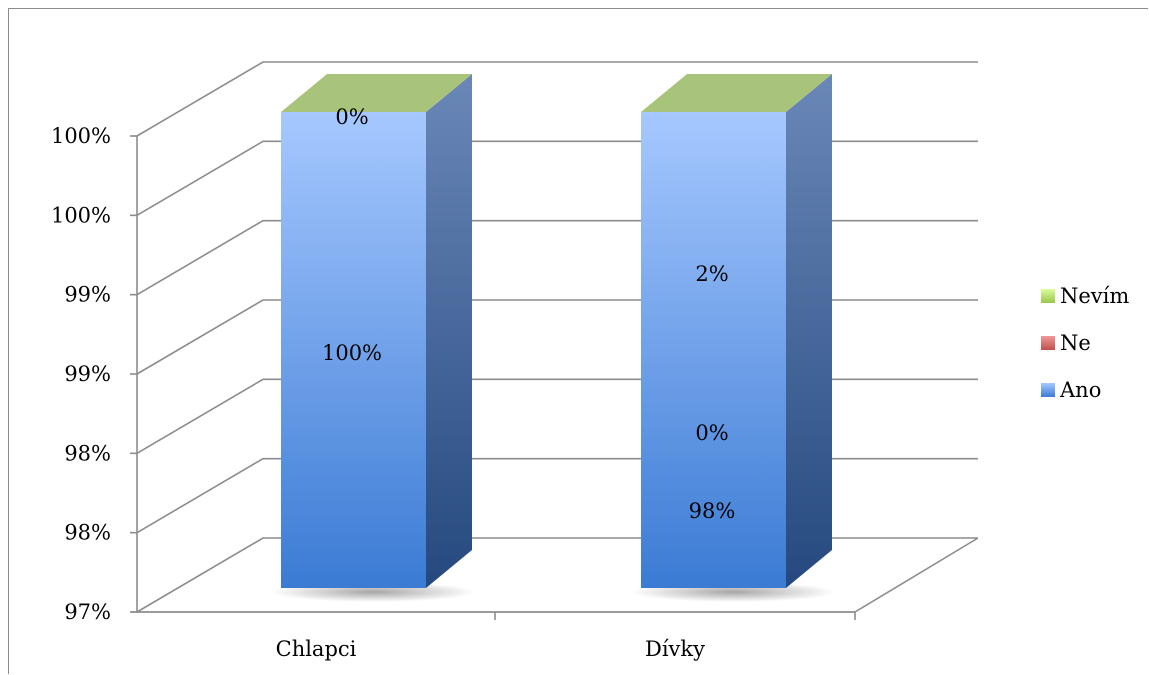  Describe the element at coordinates (675, 649) in the screenshot. I see `x-category-label: Dívky` at that location.